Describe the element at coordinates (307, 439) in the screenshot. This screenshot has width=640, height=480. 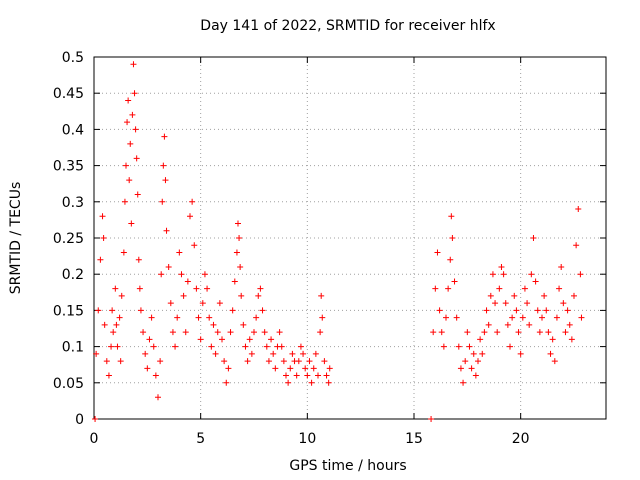
I see `x-tick-label: 10` at that location.